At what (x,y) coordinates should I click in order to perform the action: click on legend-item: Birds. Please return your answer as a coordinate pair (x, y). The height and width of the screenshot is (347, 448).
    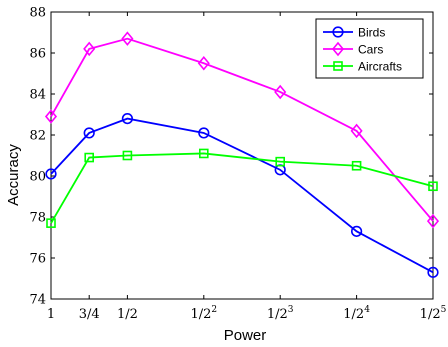
    Looking at the image, I should click on (354, 33).